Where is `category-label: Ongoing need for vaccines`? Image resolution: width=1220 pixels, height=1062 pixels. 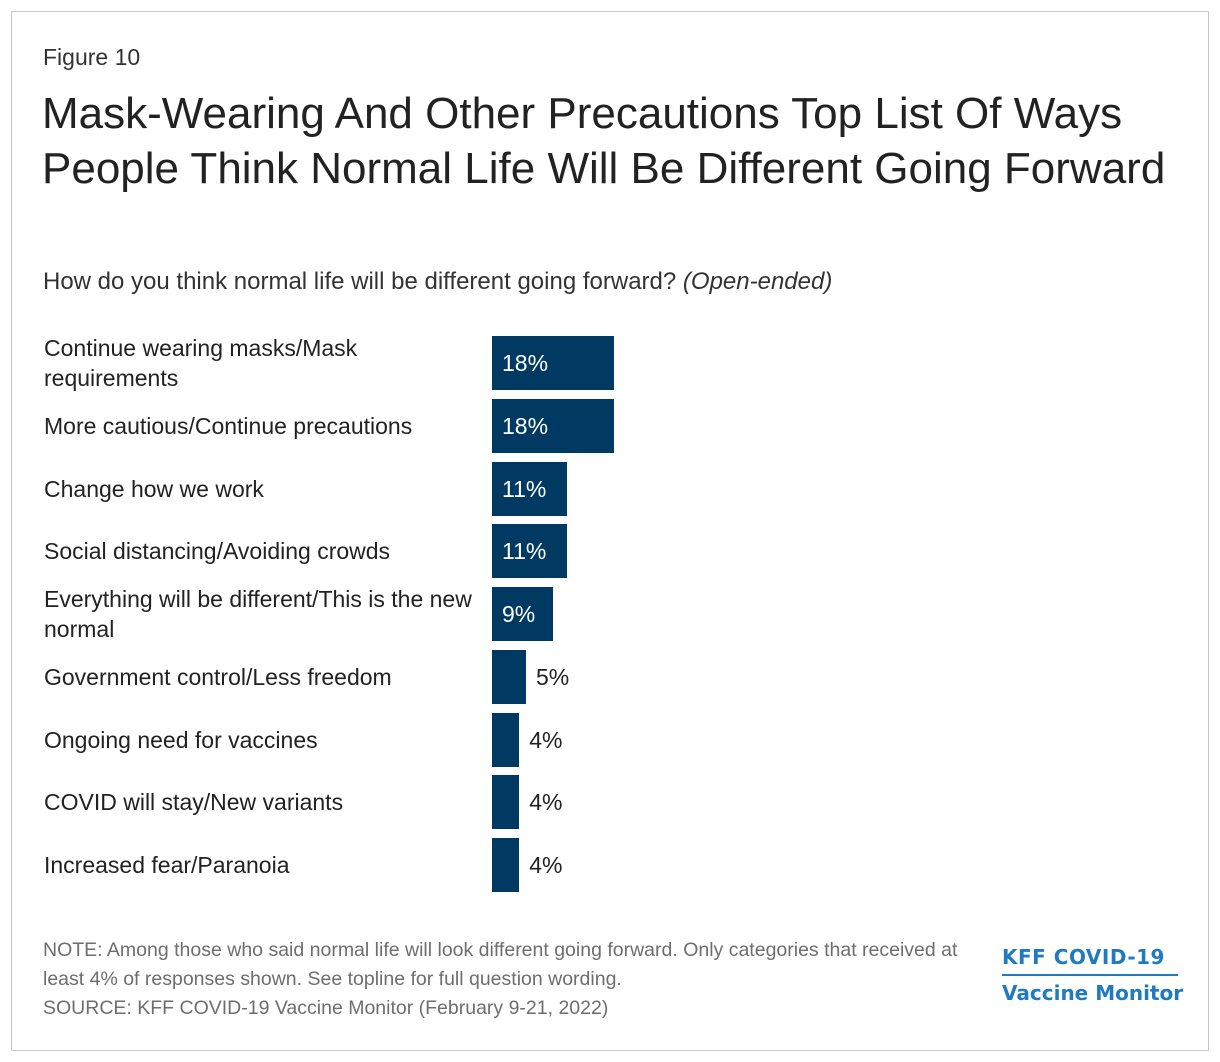 category-label: Ongoing need for vaccines is located at coordinates (181, 739).